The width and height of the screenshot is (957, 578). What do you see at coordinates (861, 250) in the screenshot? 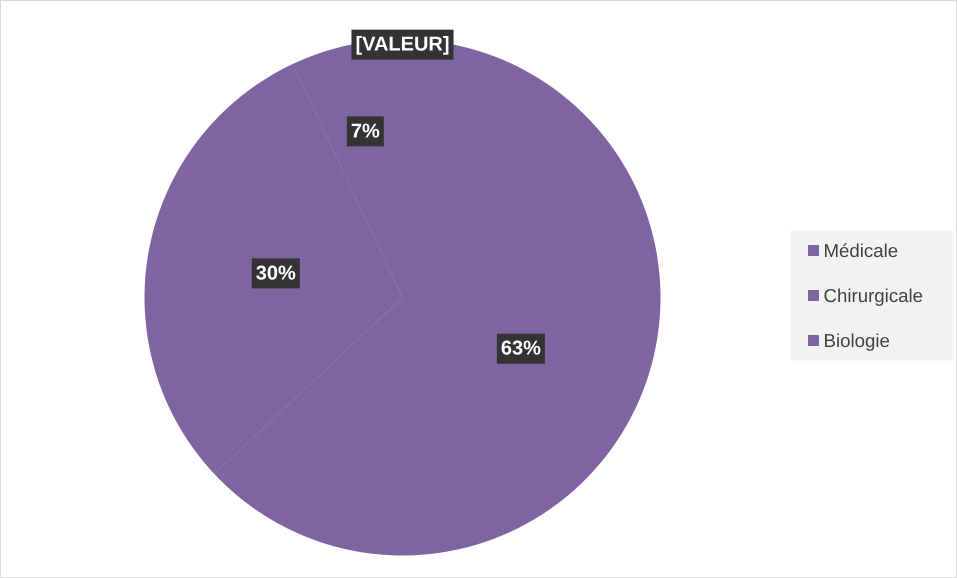
I see `legend-label: Médicale` at bounding box center [861, 250].